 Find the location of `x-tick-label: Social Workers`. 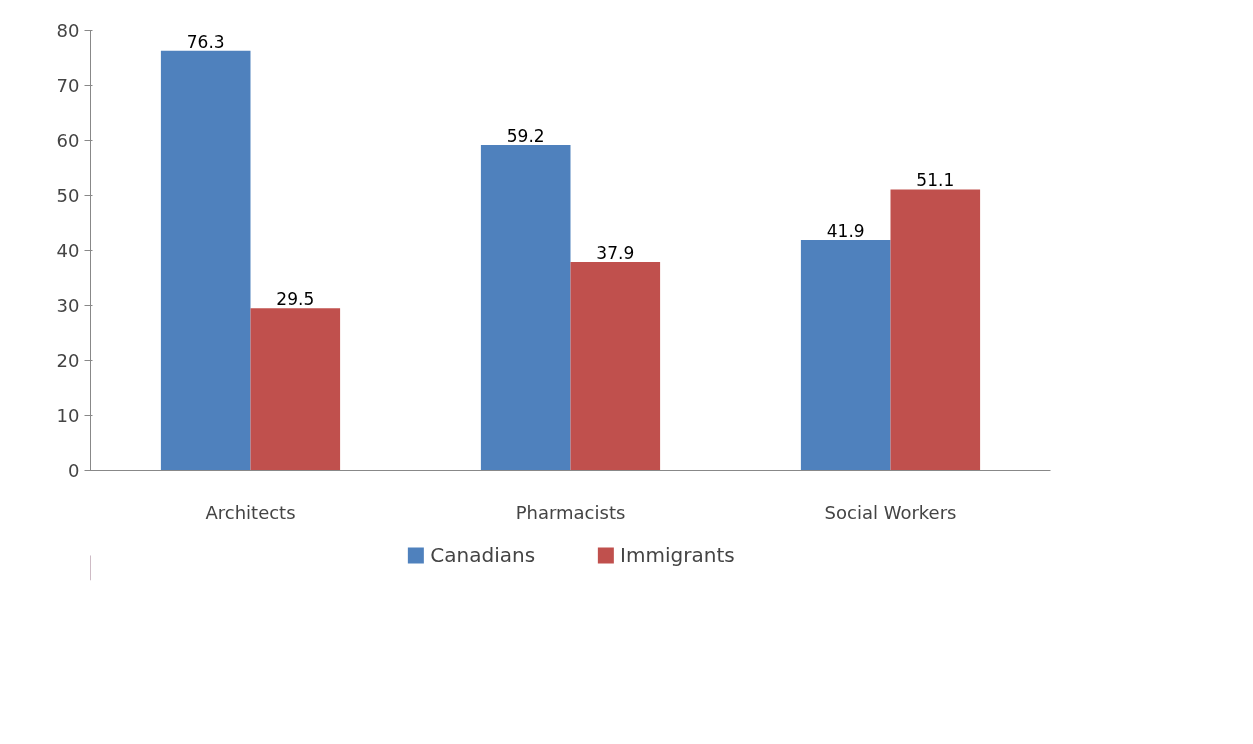

x-tick-label: Social Workers is located at coordinates (890, 512).